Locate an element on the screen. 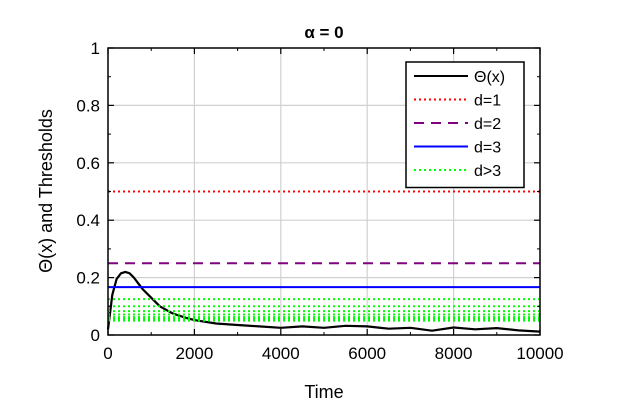 This screenshot has width=621, height=405. legend-box is located at coordinates (465, 125).